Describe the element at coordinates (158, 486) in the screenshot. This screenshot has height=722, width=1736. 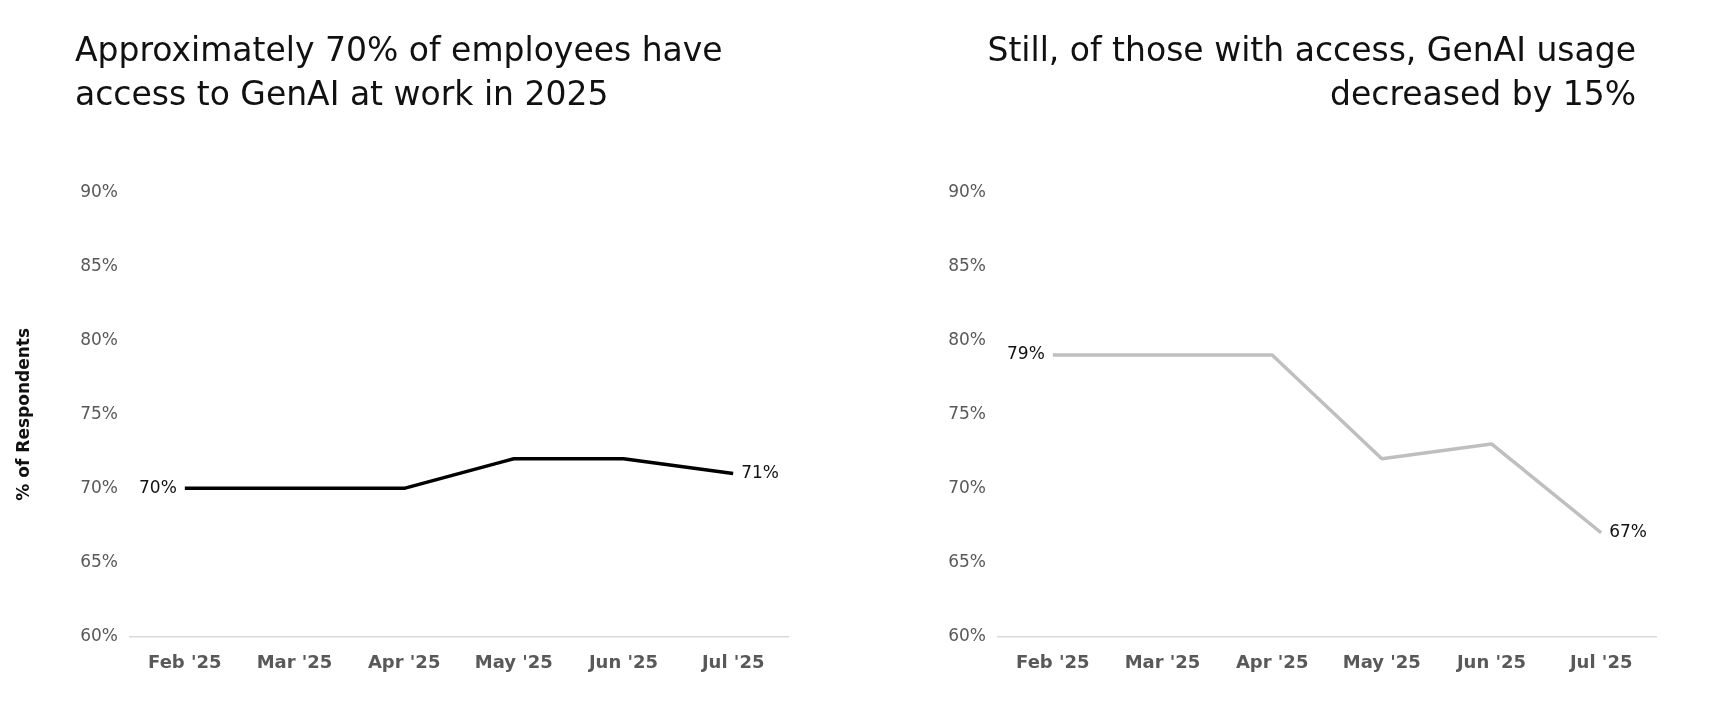
I see `data-label: 70%` at that location.